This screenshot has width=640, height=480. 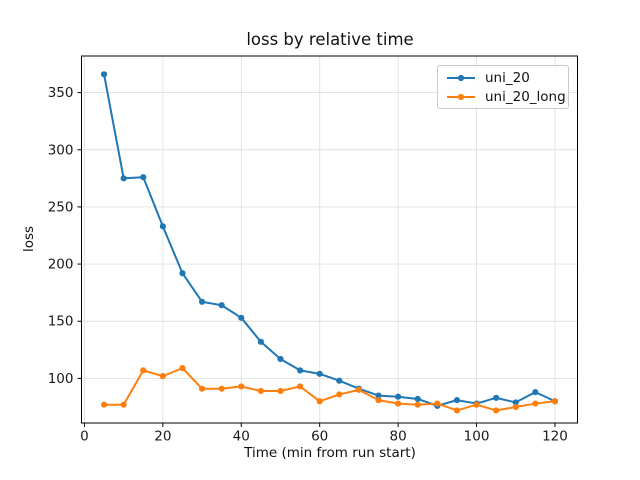 What do you see at coordinates (398, 437) in the screenshot?
I see `x-tick-label: 80` at bounding box center [398, 437].